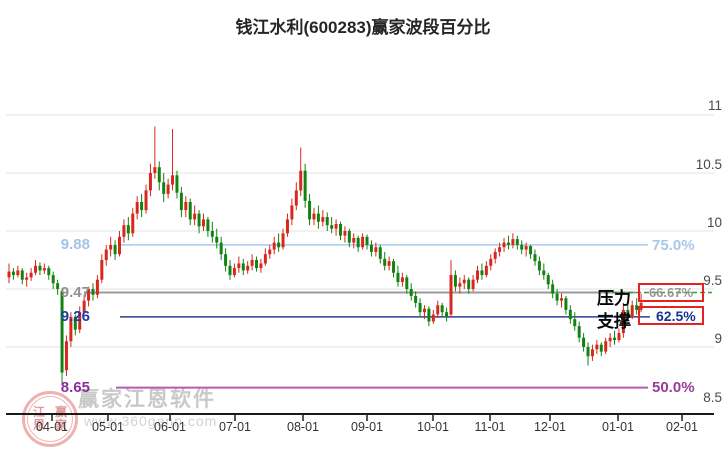  What do you see at coordinates (60, 425) in the screenshot?
I see `seal-char: 家` at bounding box center [60, 425].